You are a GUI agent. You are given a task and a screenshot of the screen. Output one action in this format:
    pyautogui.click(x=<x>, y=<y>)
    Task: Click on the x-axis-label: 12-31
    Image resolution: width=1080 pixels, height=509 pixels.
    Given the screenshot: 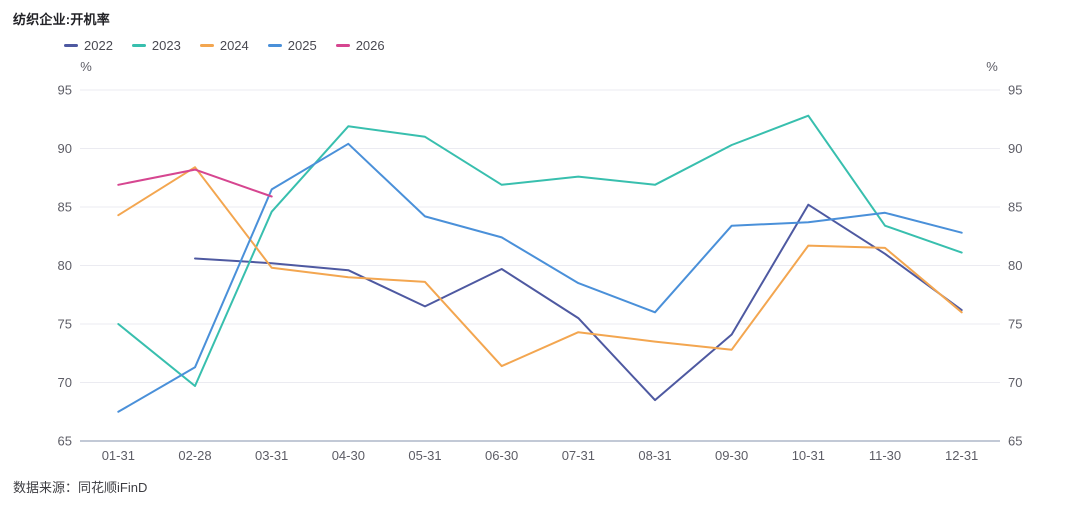 What is the action you would take?
    pyautogui.click(x=961, y=455)
    